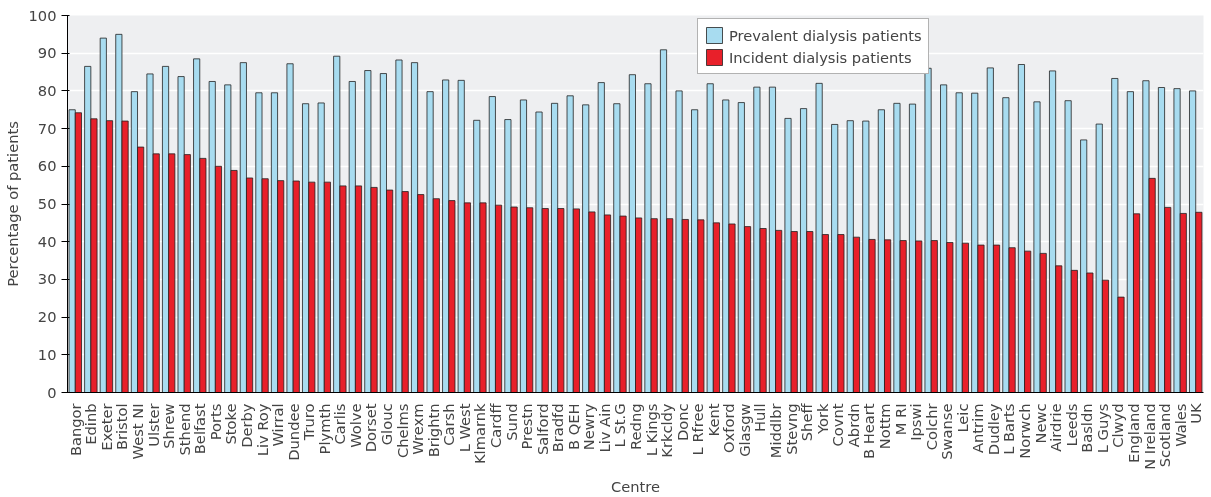 This screenshot has width=1211, height=497. Describe the element at coordinates (1102, 428) in the screenshot. I see `x-tick-label: L Guys` at that location.